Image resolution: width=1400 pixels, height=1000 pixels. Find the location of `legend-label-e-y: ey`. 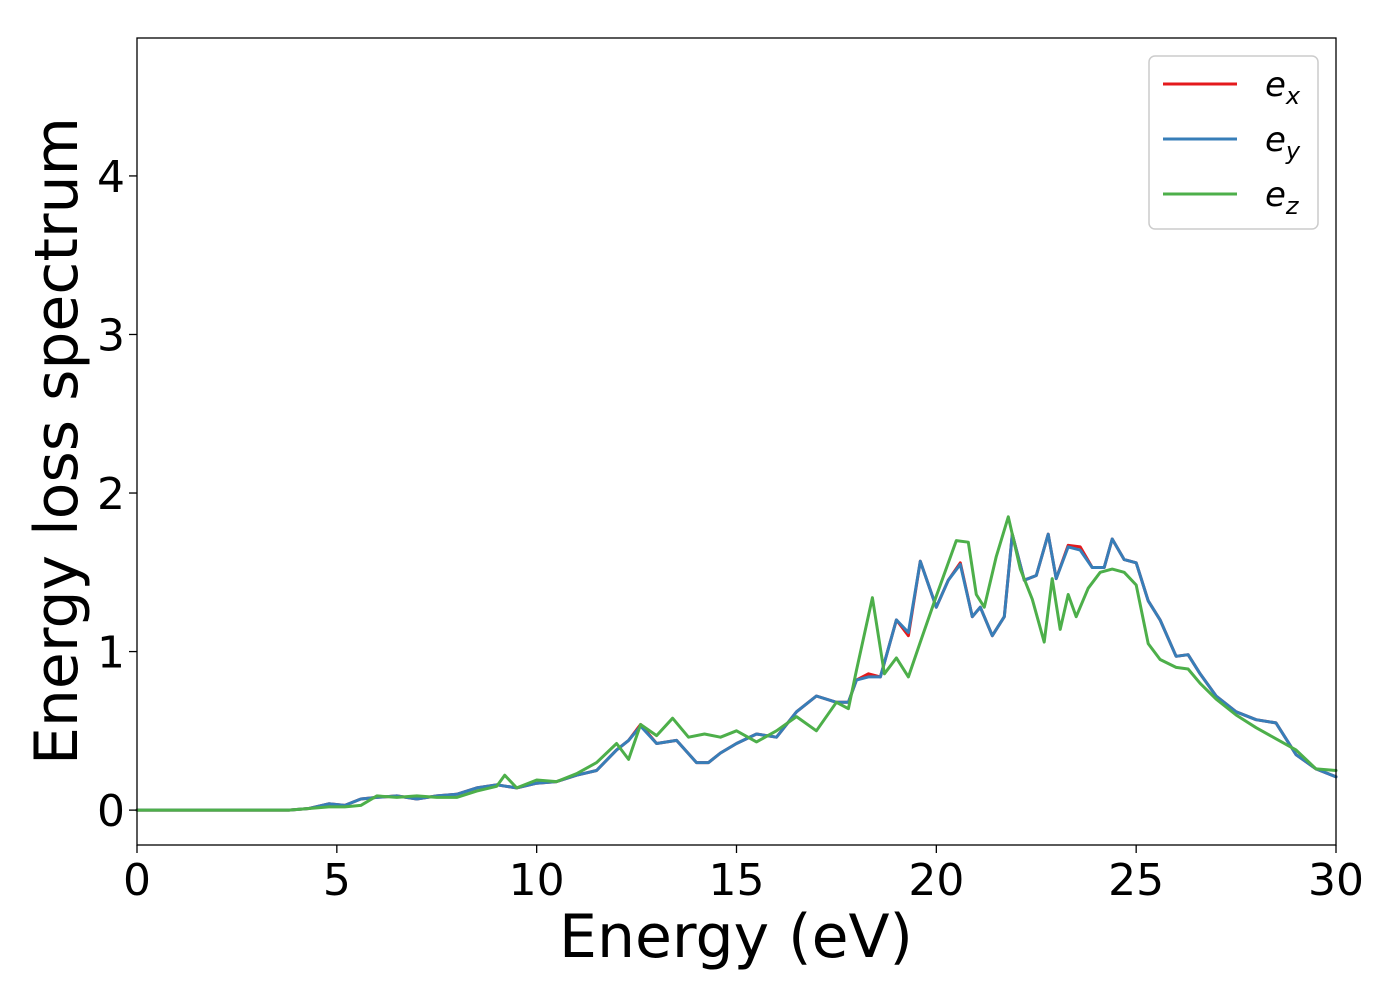

legend-label-e-y: ey is located at coordinates (1283, 142).